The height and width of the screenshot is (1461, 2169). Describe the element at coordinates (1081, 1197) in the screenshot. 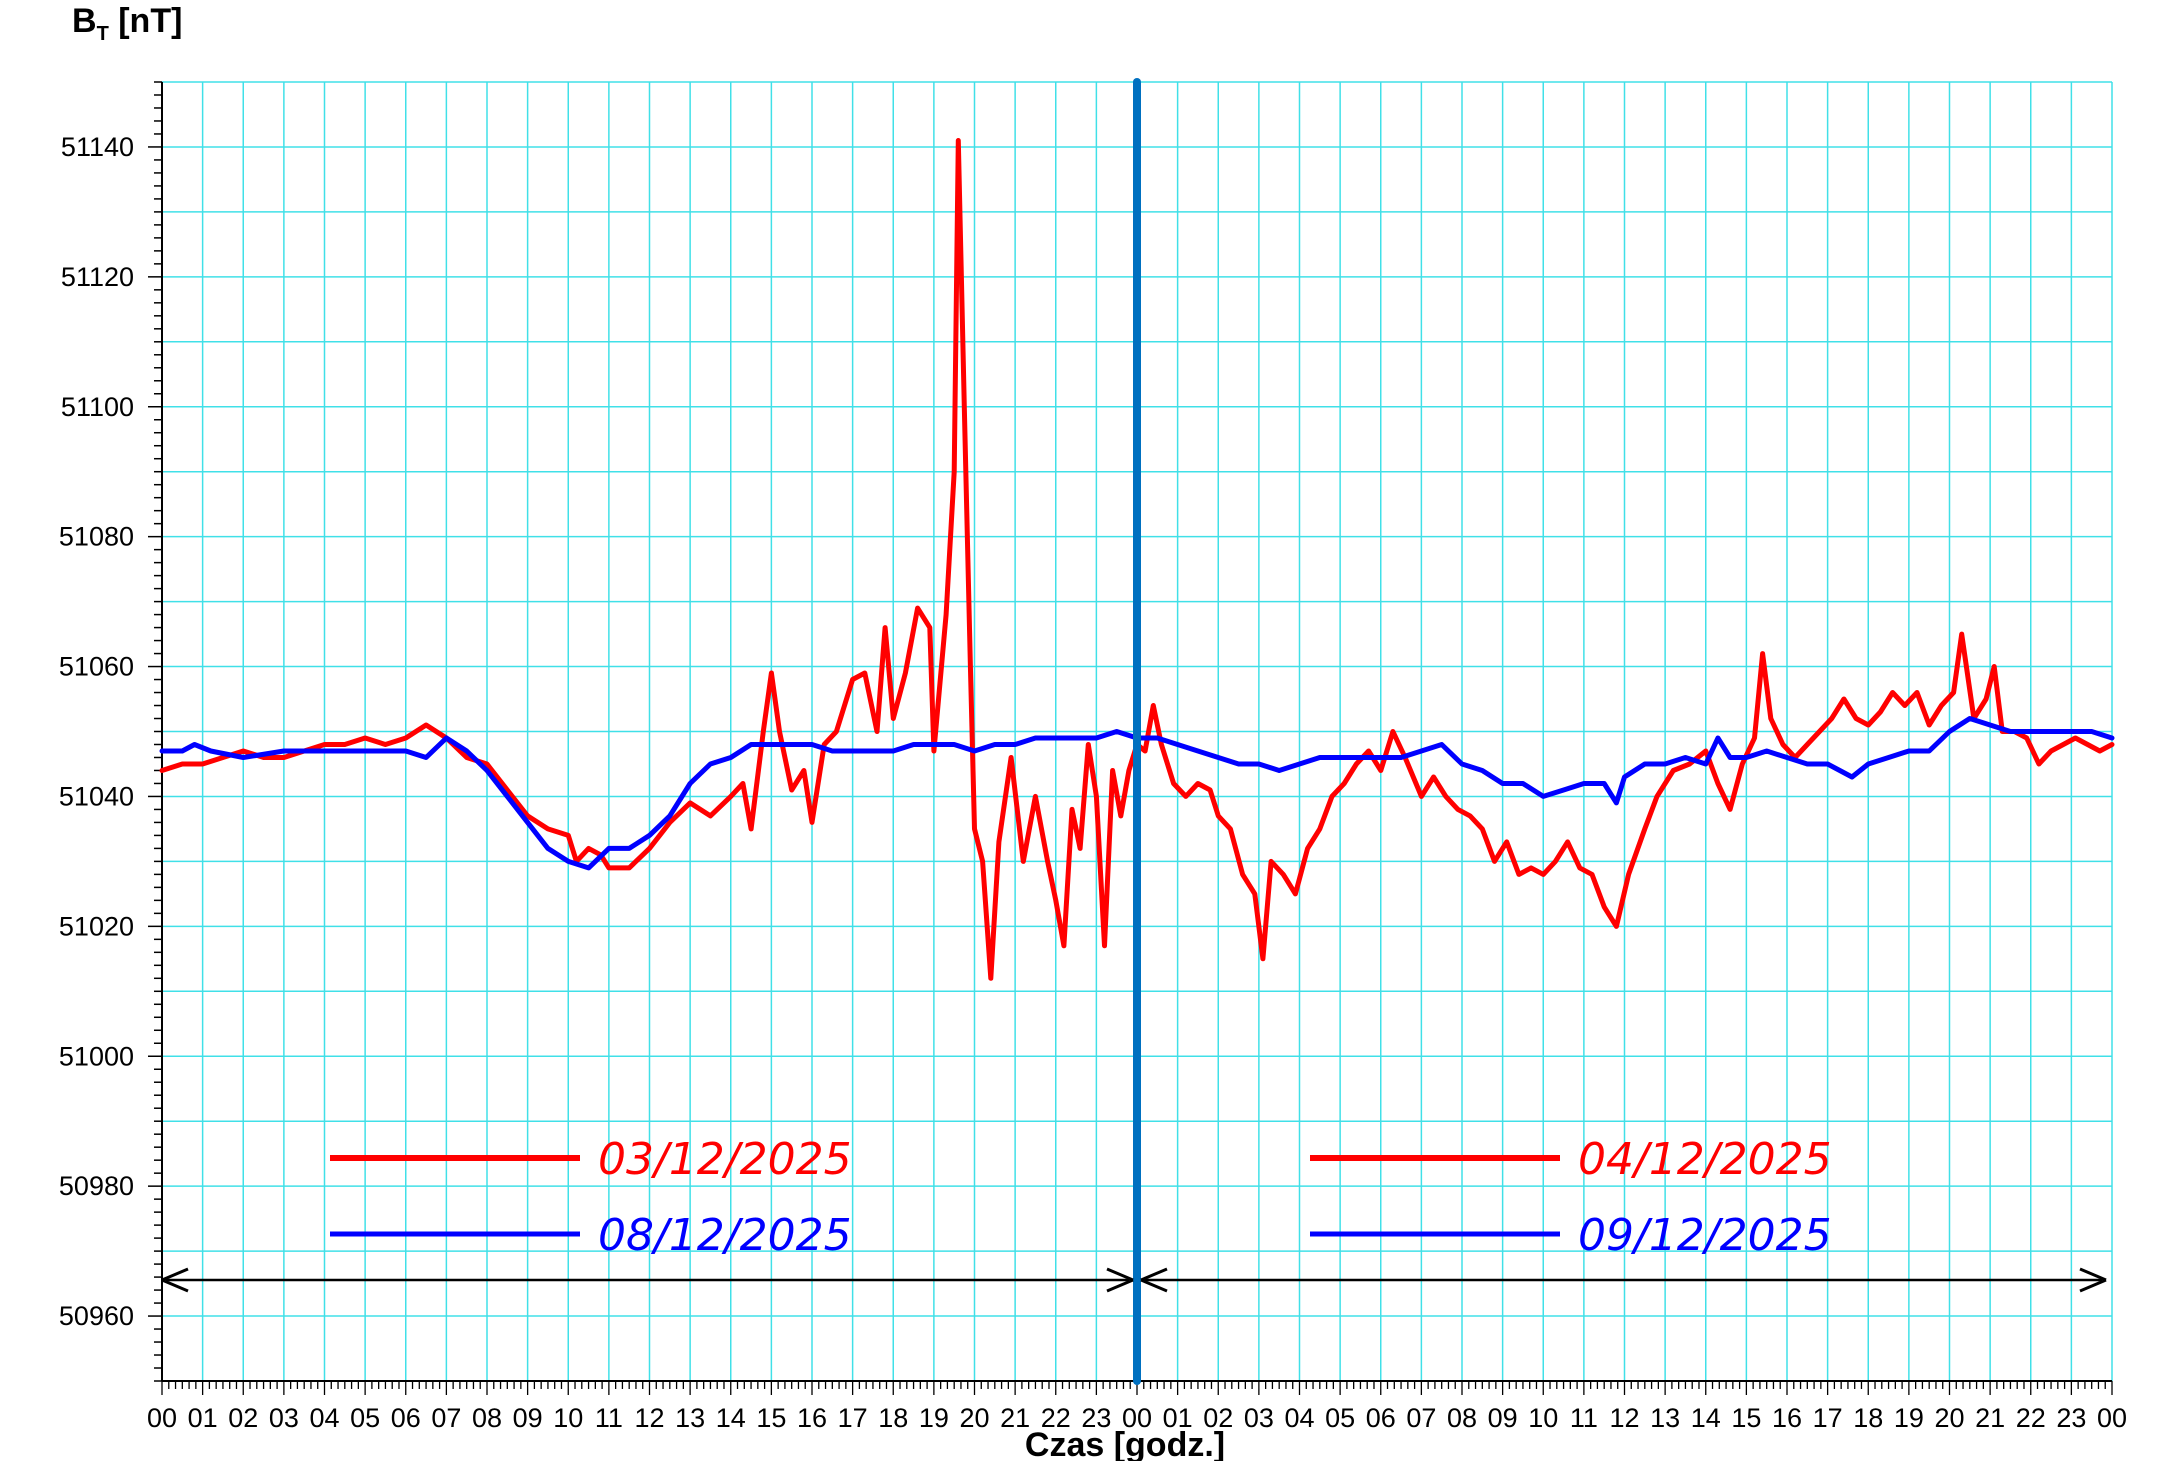

I see `legend: 03/12/2025 08/12/2025 04/12/2025 09/12/2025` at that location.